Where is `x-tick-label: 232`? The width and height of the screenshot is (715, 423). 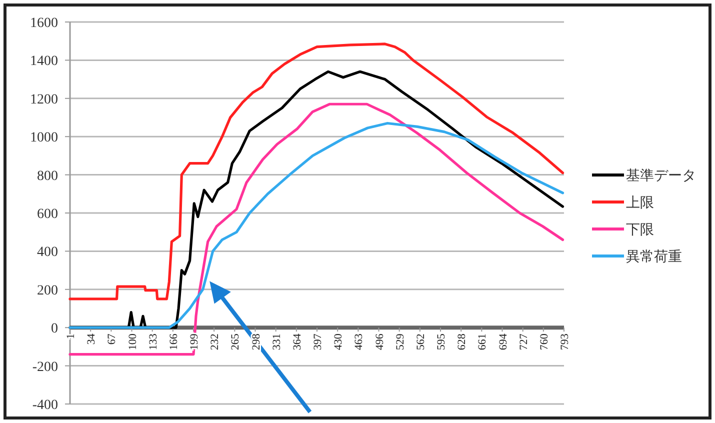 x-tick-label: 232 is located at coordinates (215, 342).